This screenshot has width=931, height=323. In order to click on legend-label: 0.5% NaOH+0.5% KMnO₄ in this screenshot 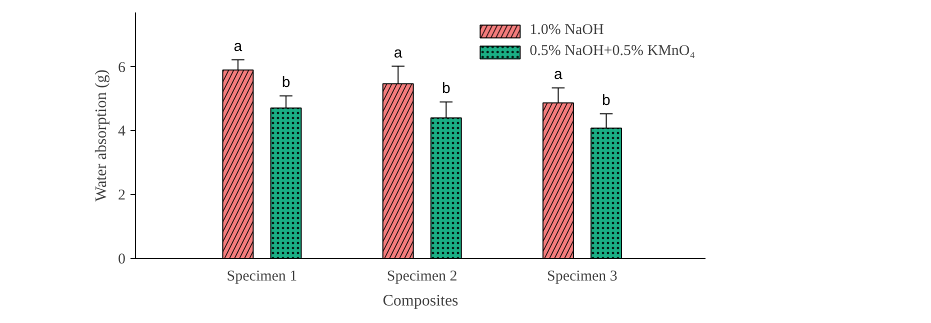, I will do `click(612, 51)`.